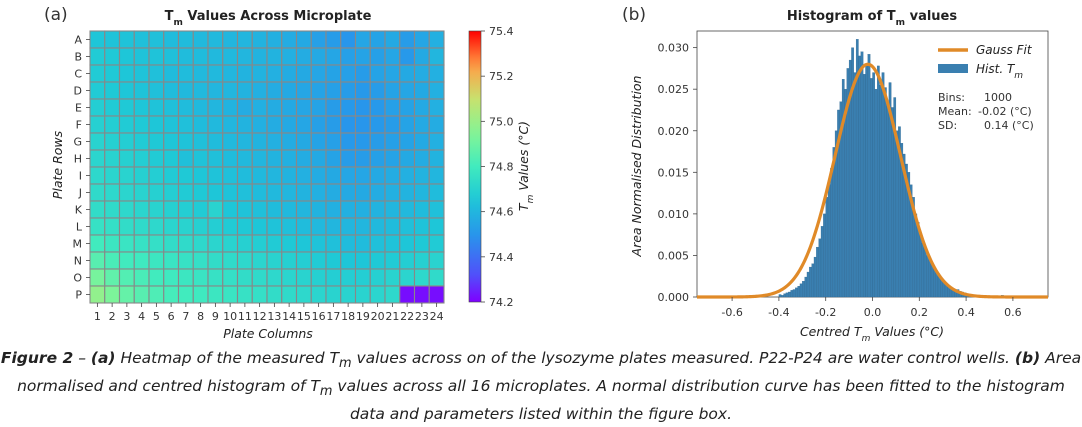 This screenshot has height=427, width=1082. Describe the element at coordinates (245, 316) in the screenshot. I see `column-tick-label: 11` at that location.